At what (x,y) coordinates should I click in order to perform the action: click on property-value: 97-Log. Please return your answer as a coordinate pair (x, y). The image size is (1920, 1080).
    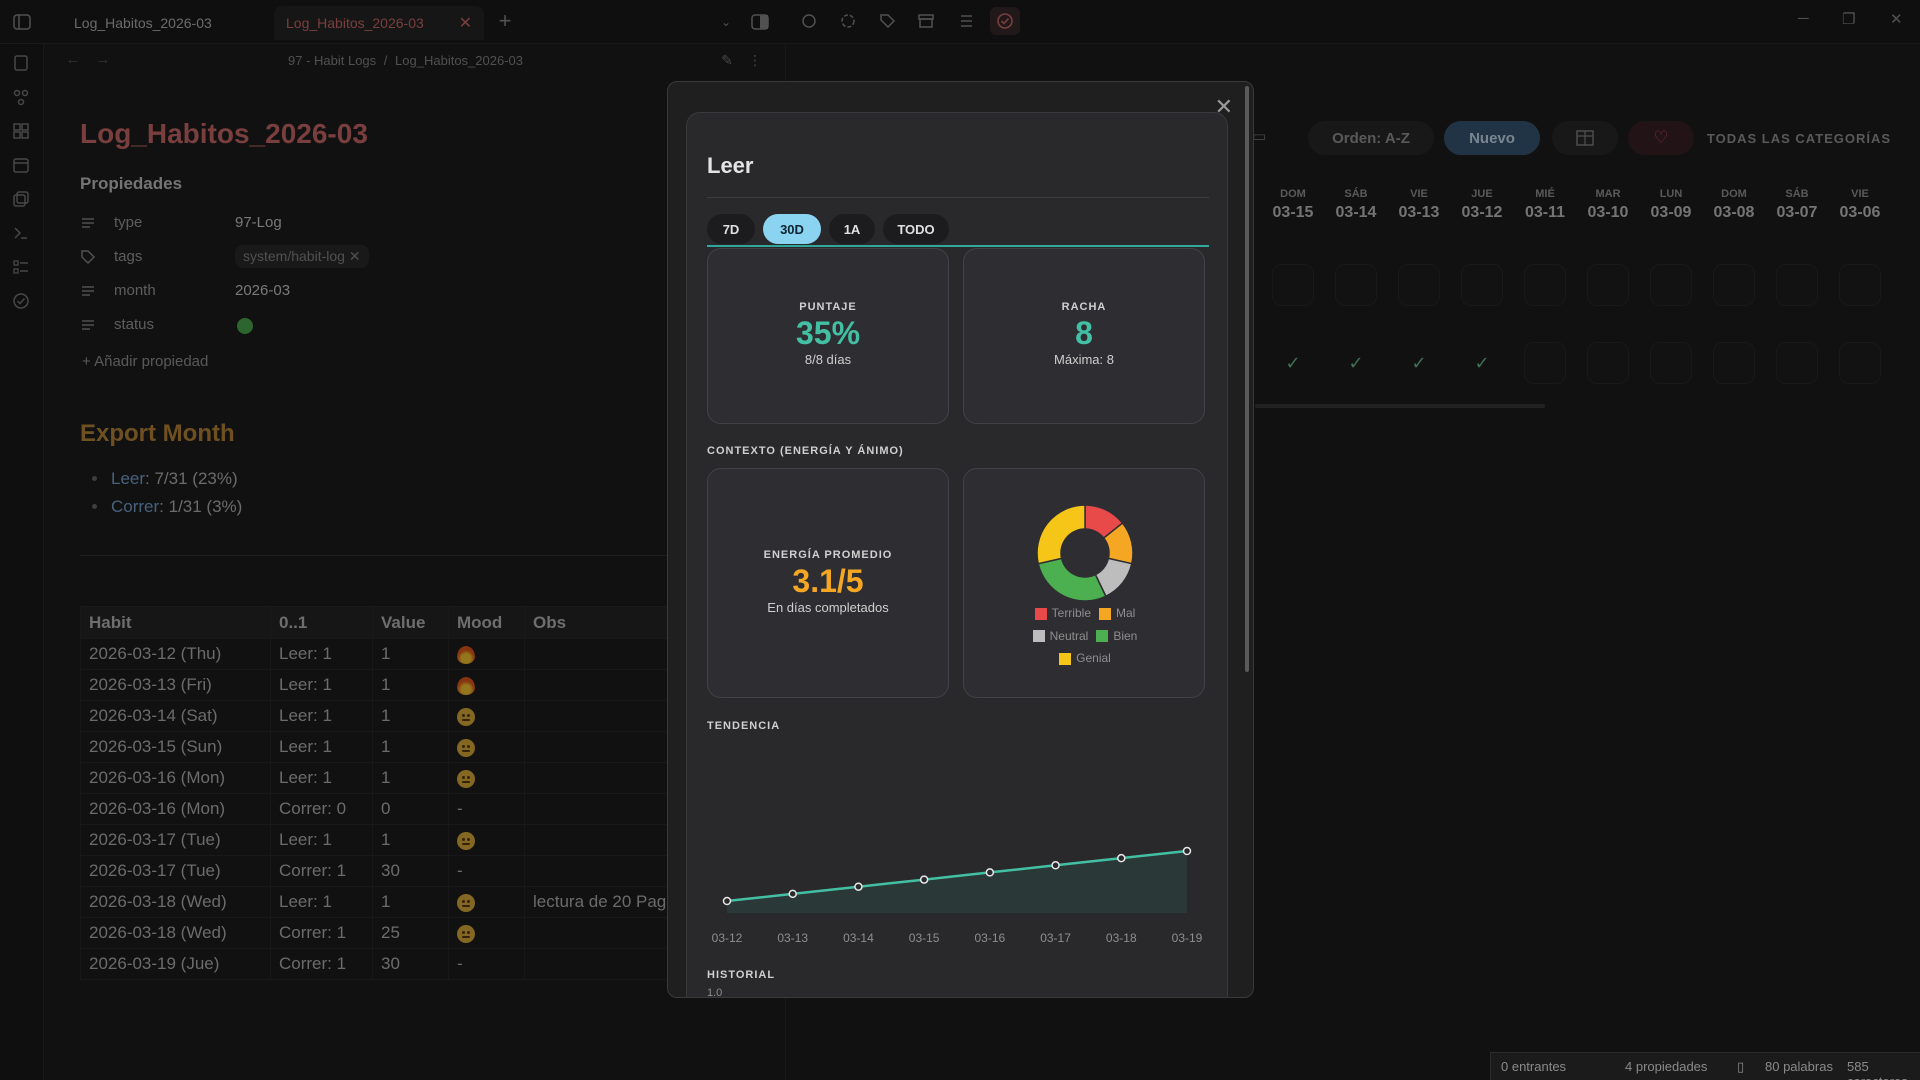
    Looking at the image, I should click on (258, 222).